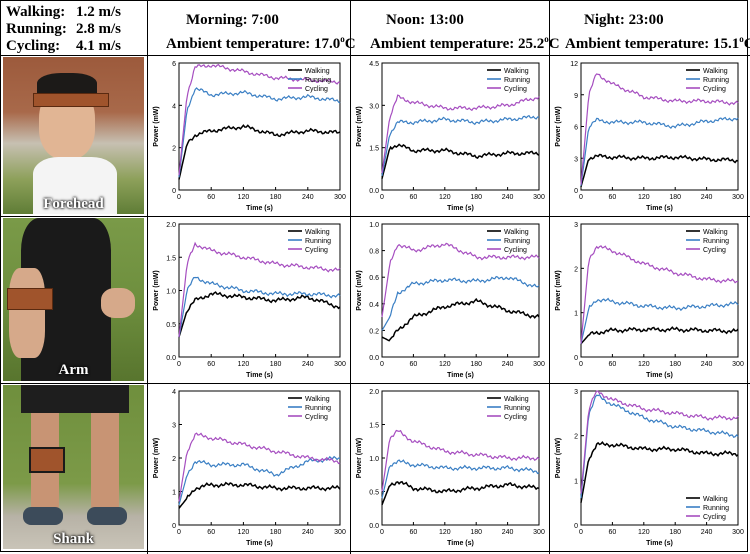  What do you see at coordinates (374, 392) in the screenshot?
I see `y-tick-label: 2.0` at bounding box center [374, 392].